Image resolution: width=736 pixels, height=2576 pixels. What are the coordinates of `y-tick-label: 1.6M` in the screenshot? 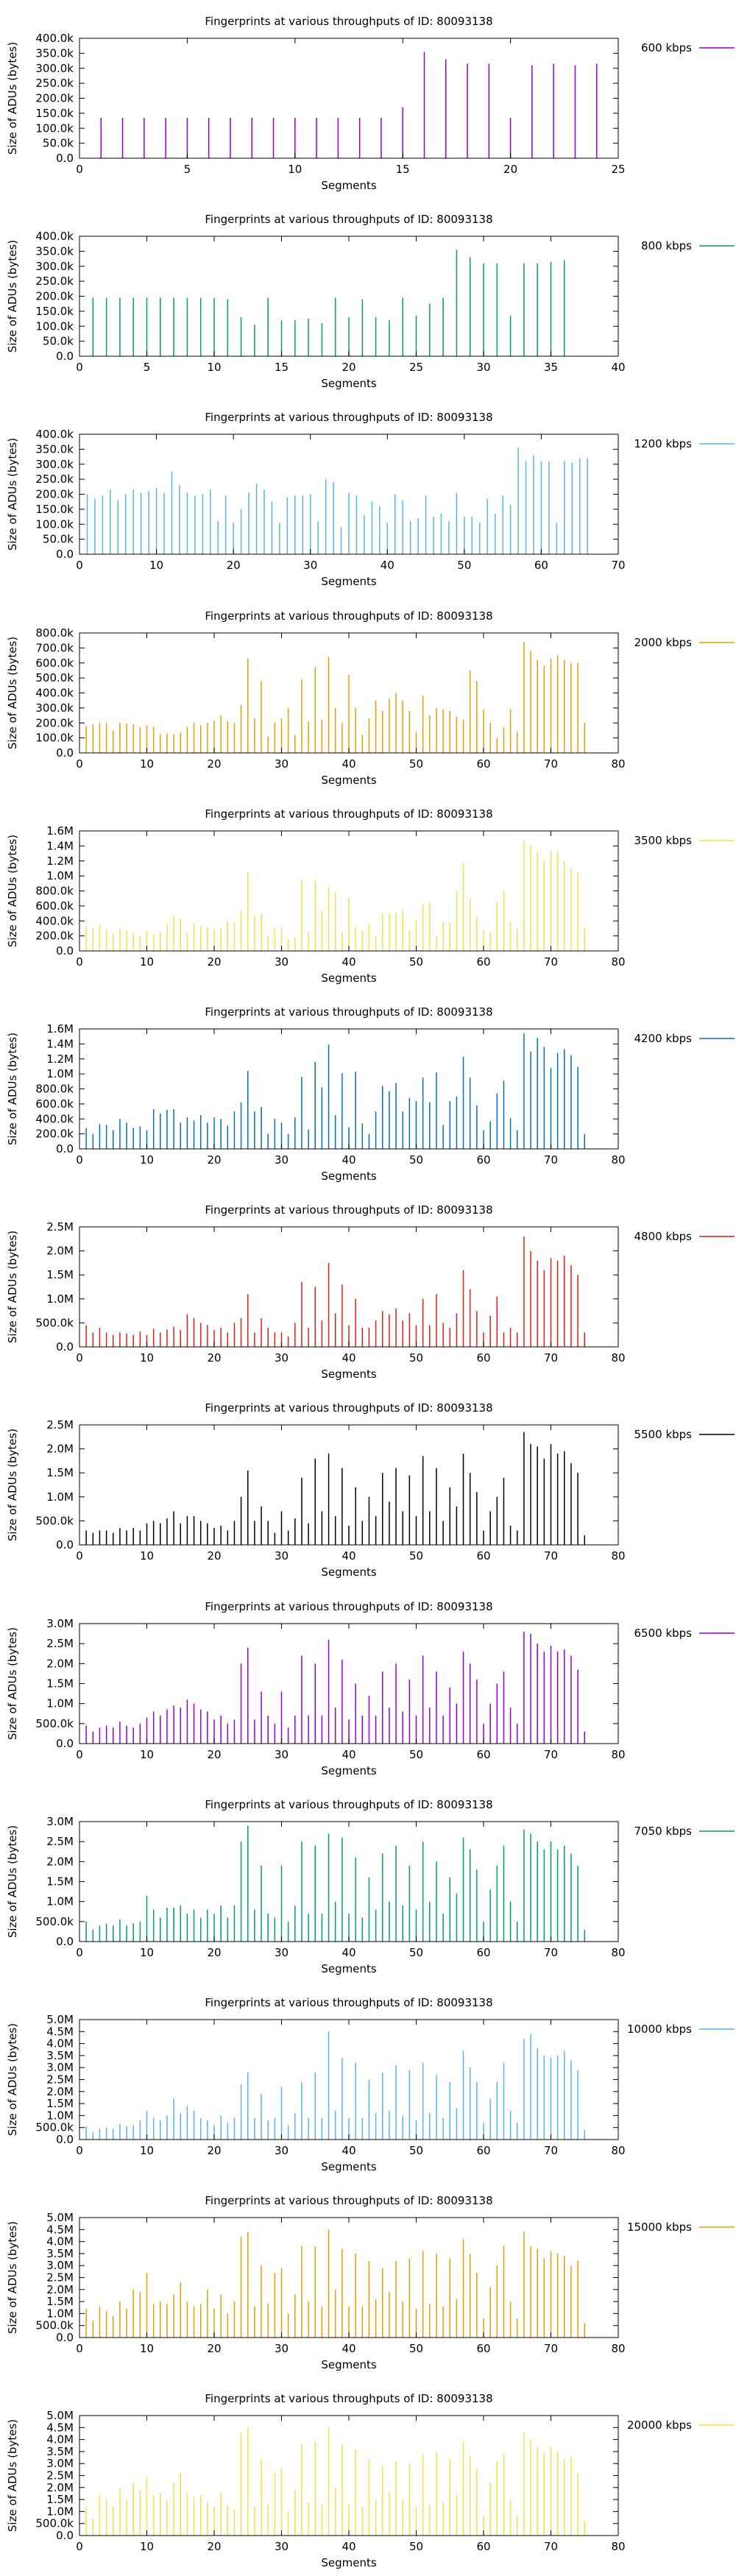 It's located at (60, 831).